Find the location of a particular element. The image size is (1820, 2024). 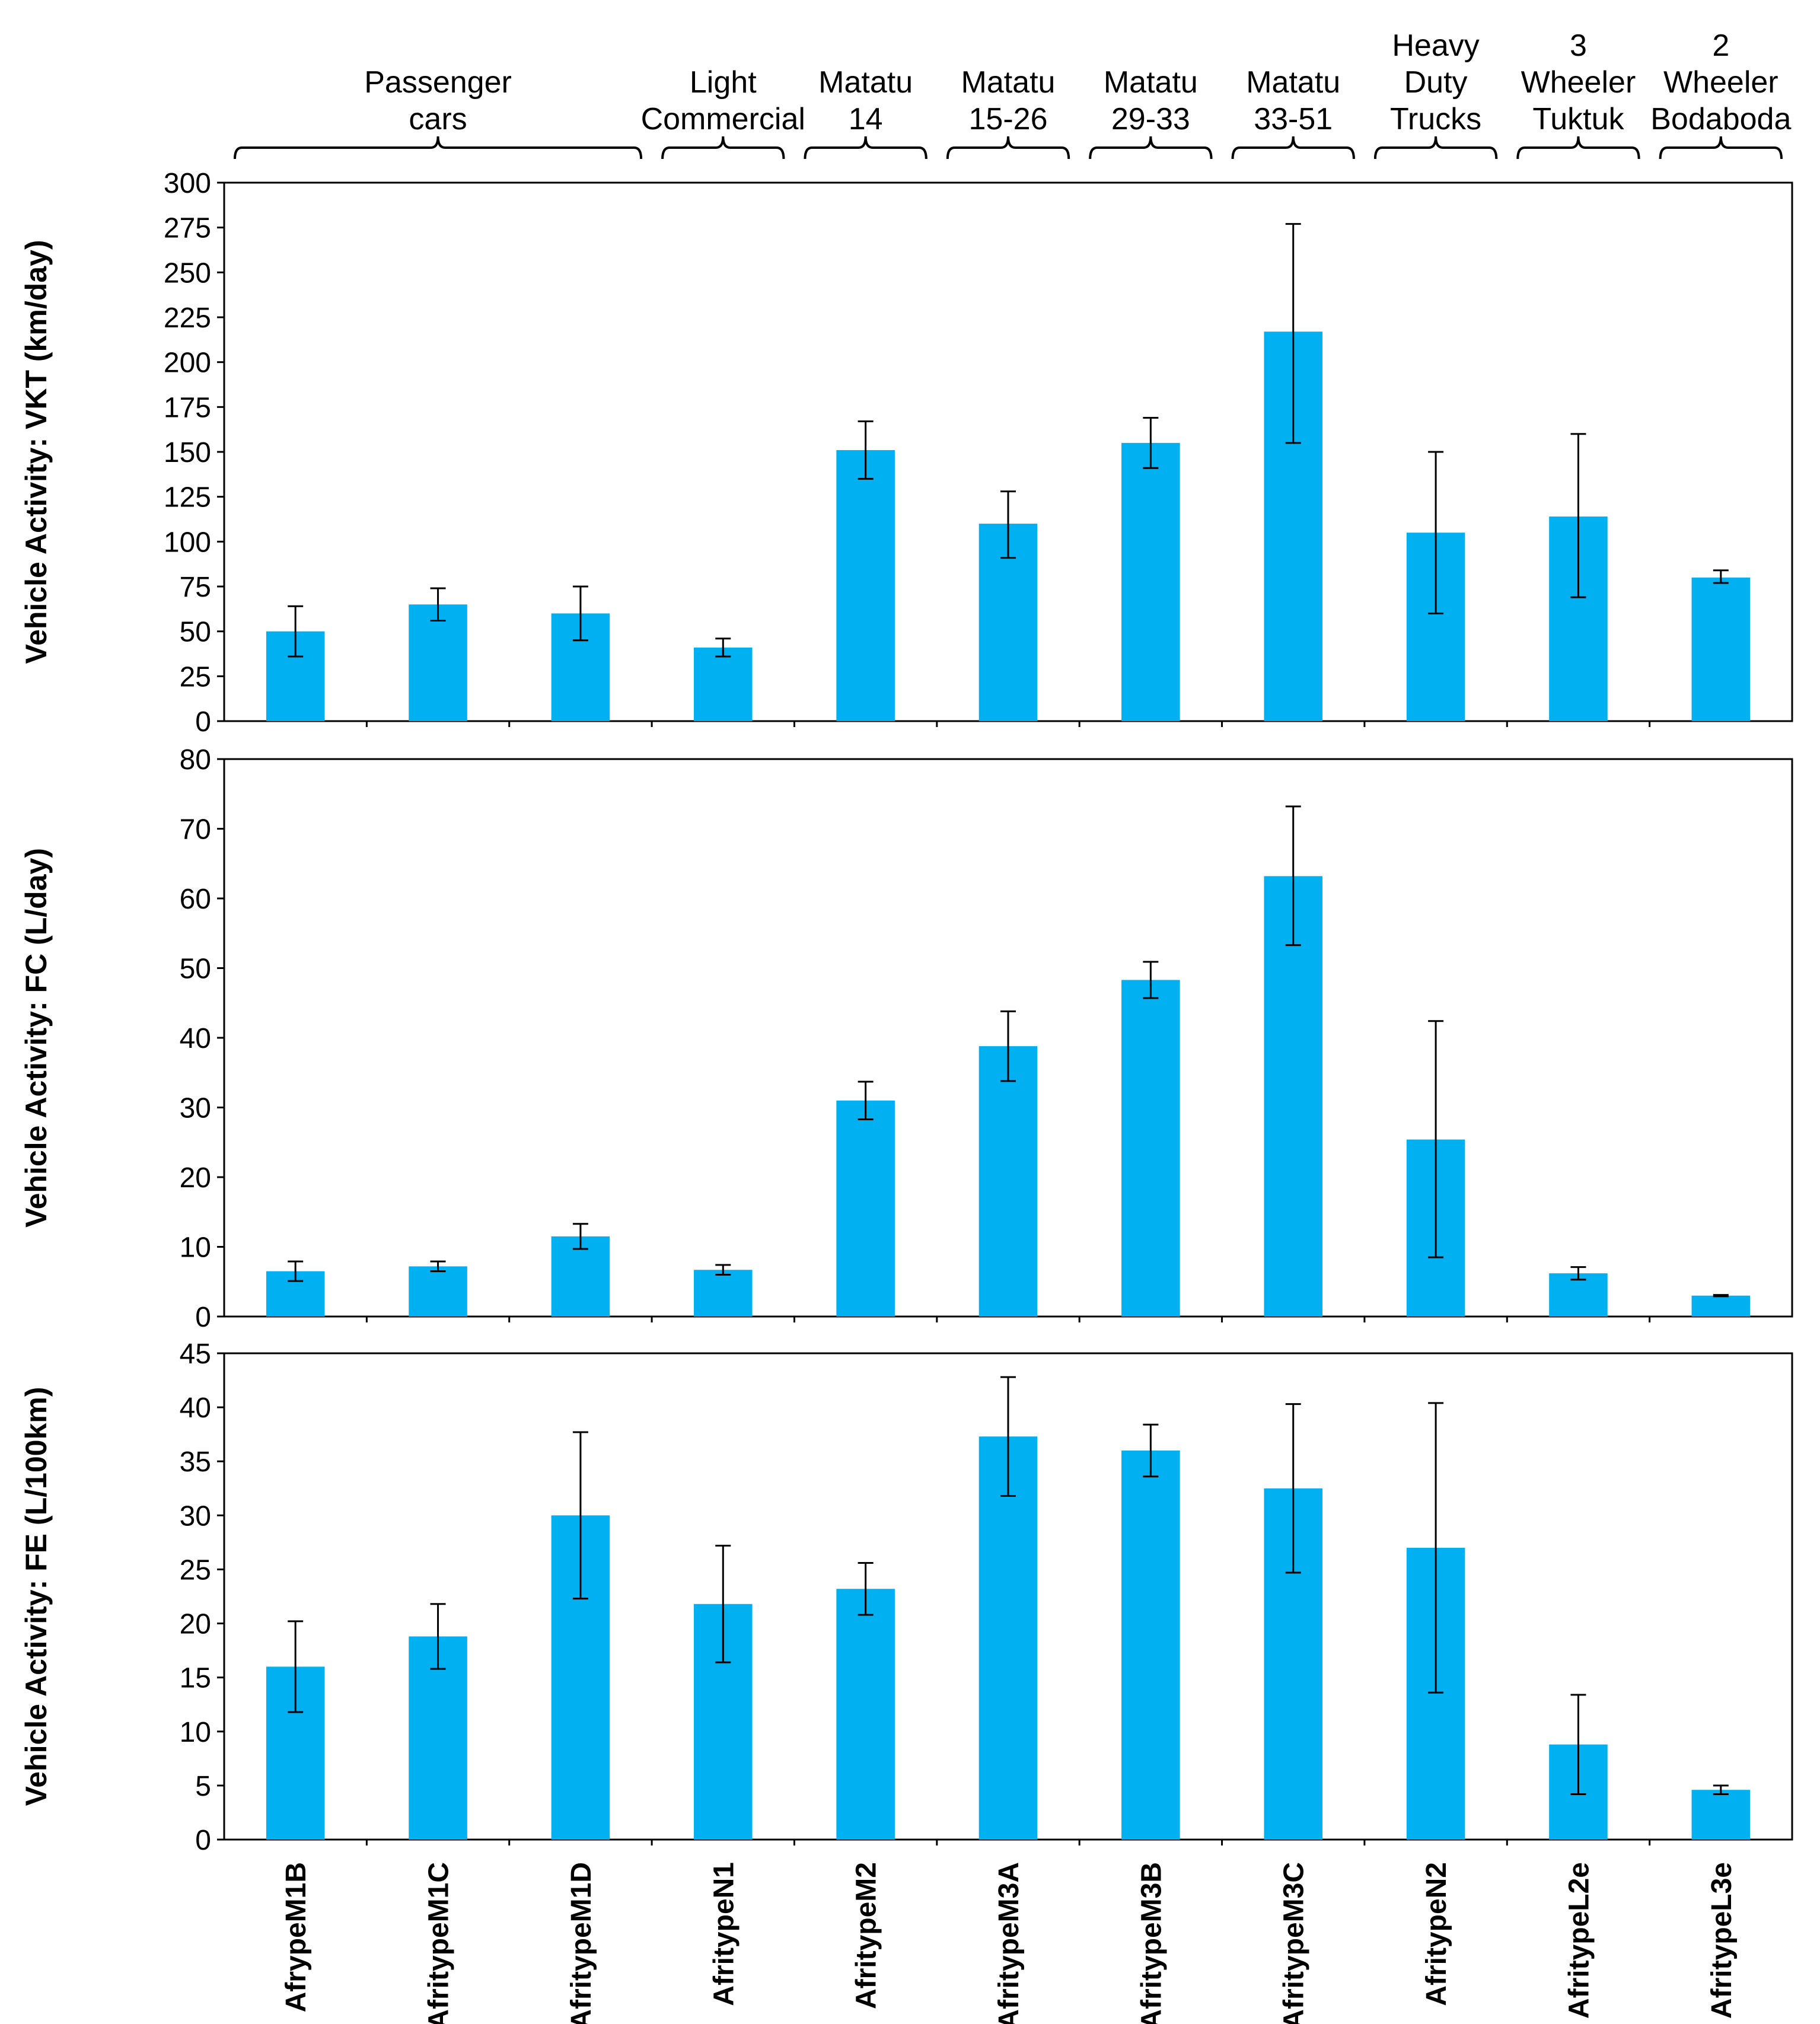

group-label-line: Tuktuk is located at coordinates (1578, 119).